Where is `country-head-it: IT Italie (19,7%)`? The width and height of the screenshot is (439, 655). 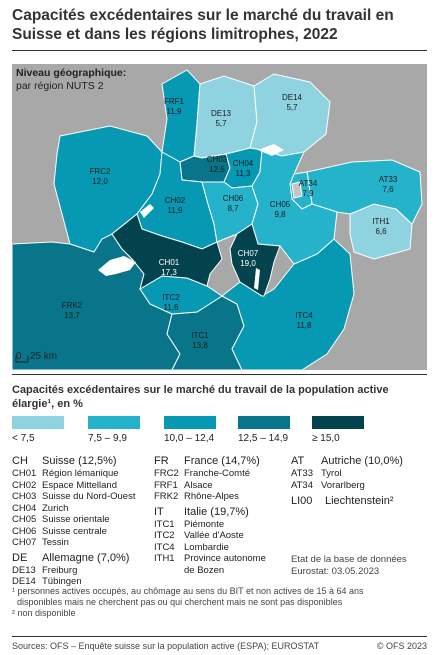
country-head-it: IT Italie (19,7%) is located at coordinates (201, 511).